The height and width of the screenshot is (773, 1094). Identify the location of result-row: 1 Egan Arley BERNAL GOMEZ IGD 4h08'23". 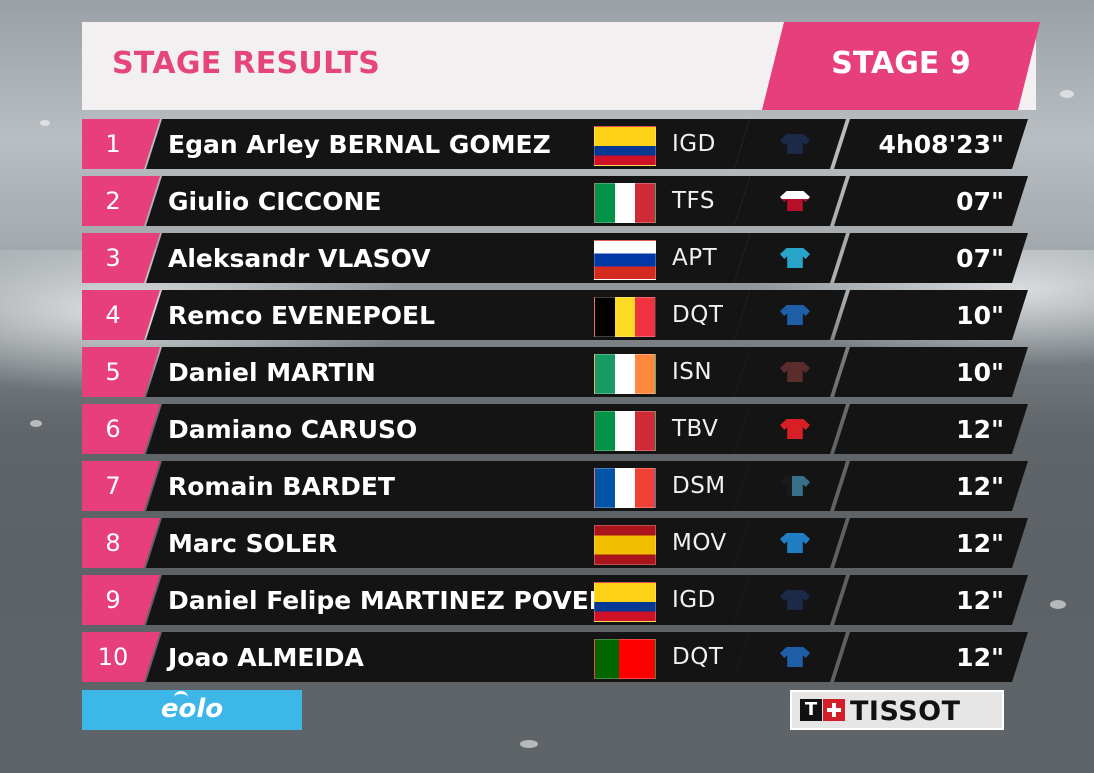
(555, 144).